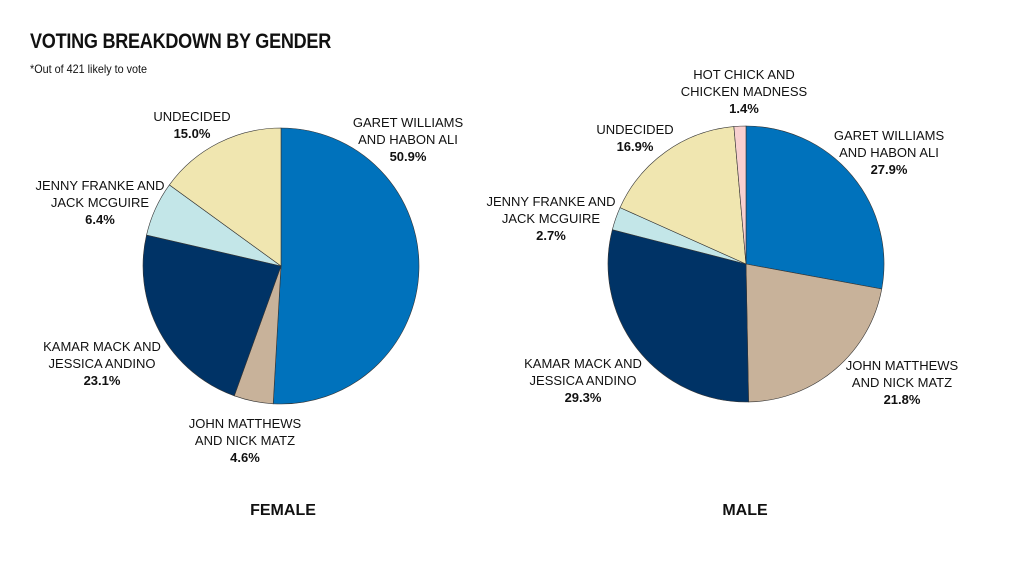 This screenshot has height=581, width=1024. Describe the element at coordinates (102, 363) in the screenshot. I see `pie-0-label-2: KAMAR MACK AND JESSICA ANDINO 23.1%` at that location.